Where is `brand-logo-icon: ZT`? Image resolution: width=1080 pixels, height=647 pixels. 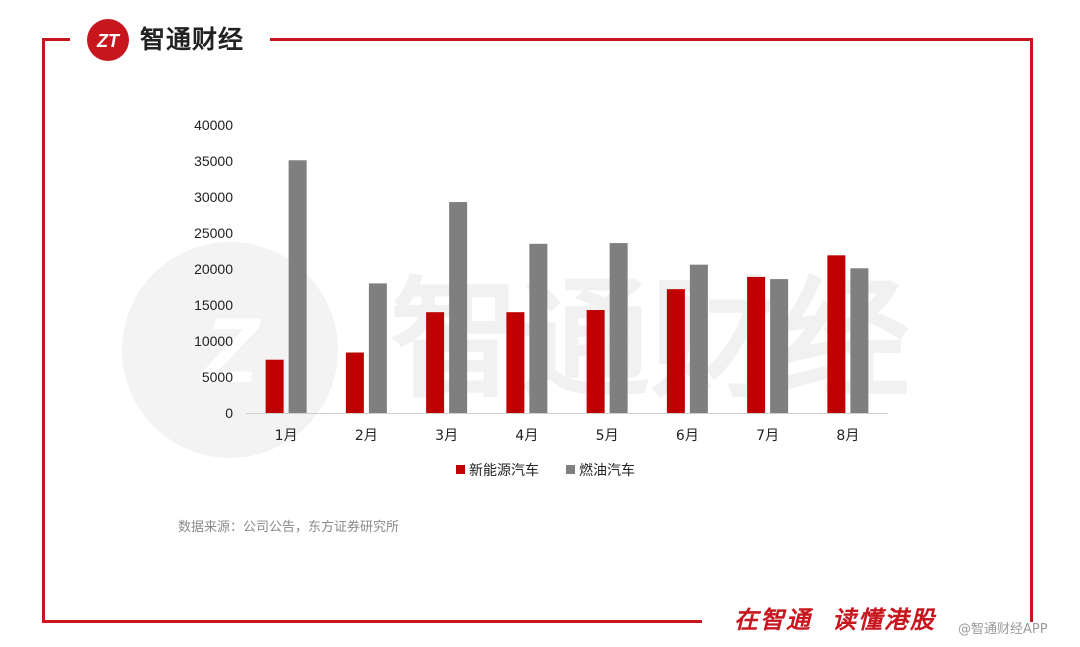 brand-logo-icon: ZT is located at coordinates (108, 40).